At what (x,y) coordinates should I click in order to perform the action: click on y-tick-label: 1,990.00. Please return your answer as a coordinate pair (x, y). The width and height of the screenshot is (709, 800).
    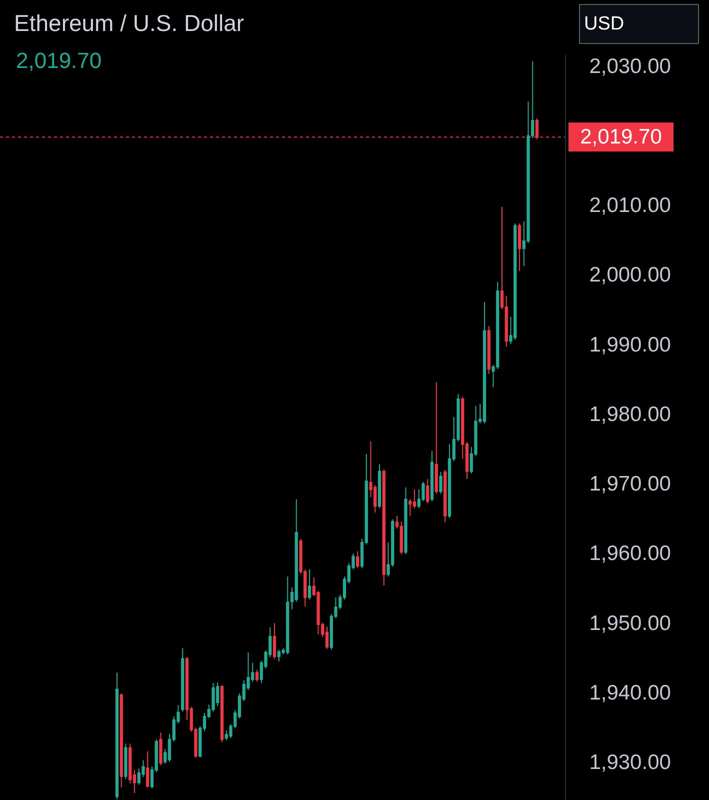
    Looking at the image, I should click on (630, 344).